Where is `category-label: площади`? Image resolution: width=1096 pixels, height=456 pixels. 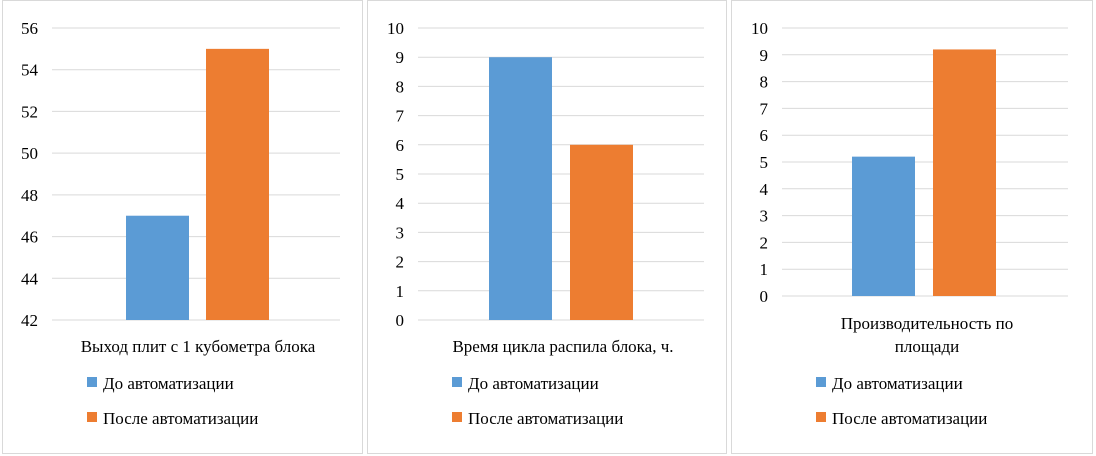 category-label: площади is located at coordinates (927, 346).